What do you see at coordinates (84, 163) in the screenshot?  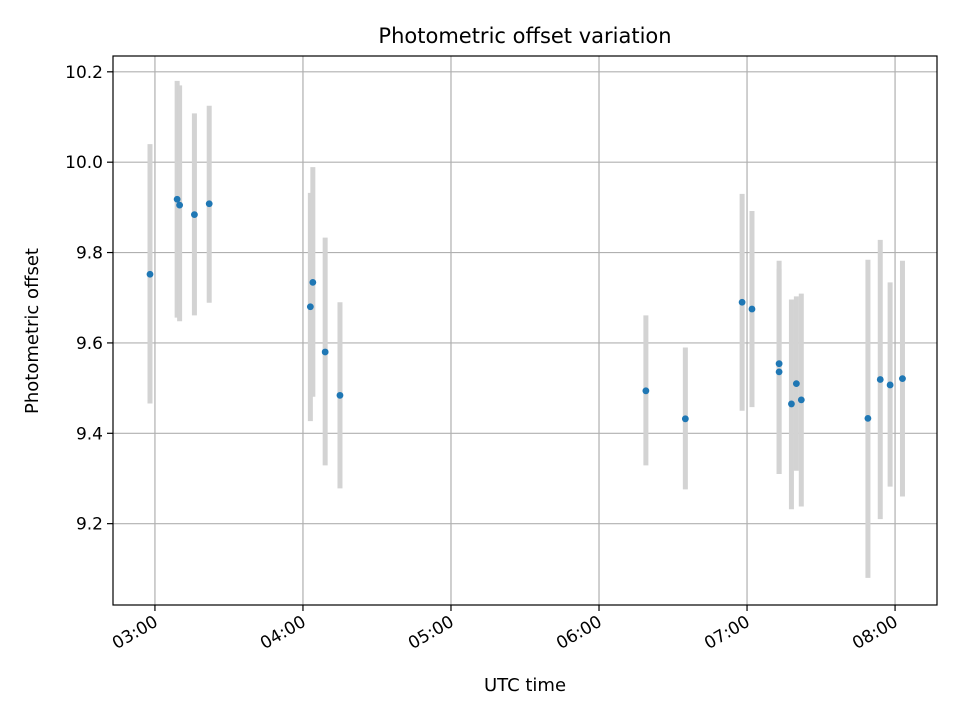 I see `y-tick-label: 10.0` at bounding box center [84, 163].